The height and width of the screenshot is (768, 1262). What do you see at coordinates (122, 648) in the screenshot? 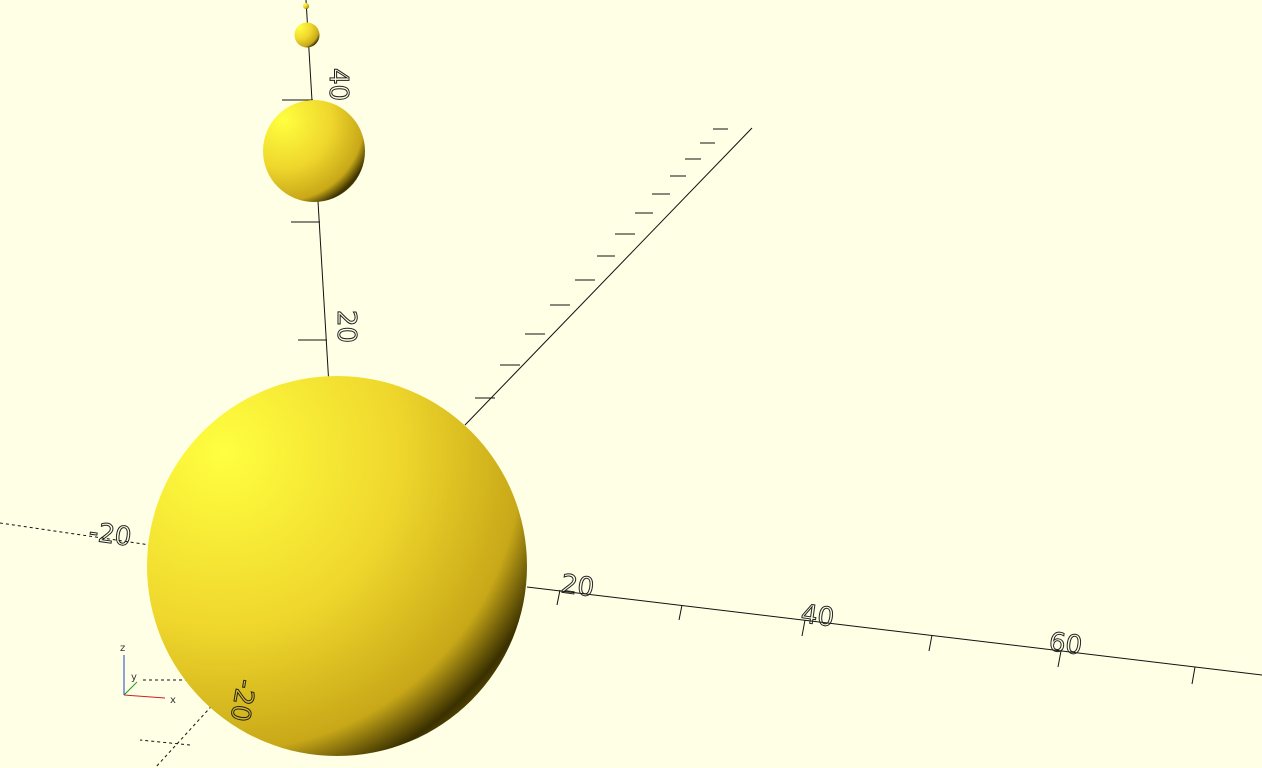
I see `indicator-label: z` at bounding box center [122, 648].